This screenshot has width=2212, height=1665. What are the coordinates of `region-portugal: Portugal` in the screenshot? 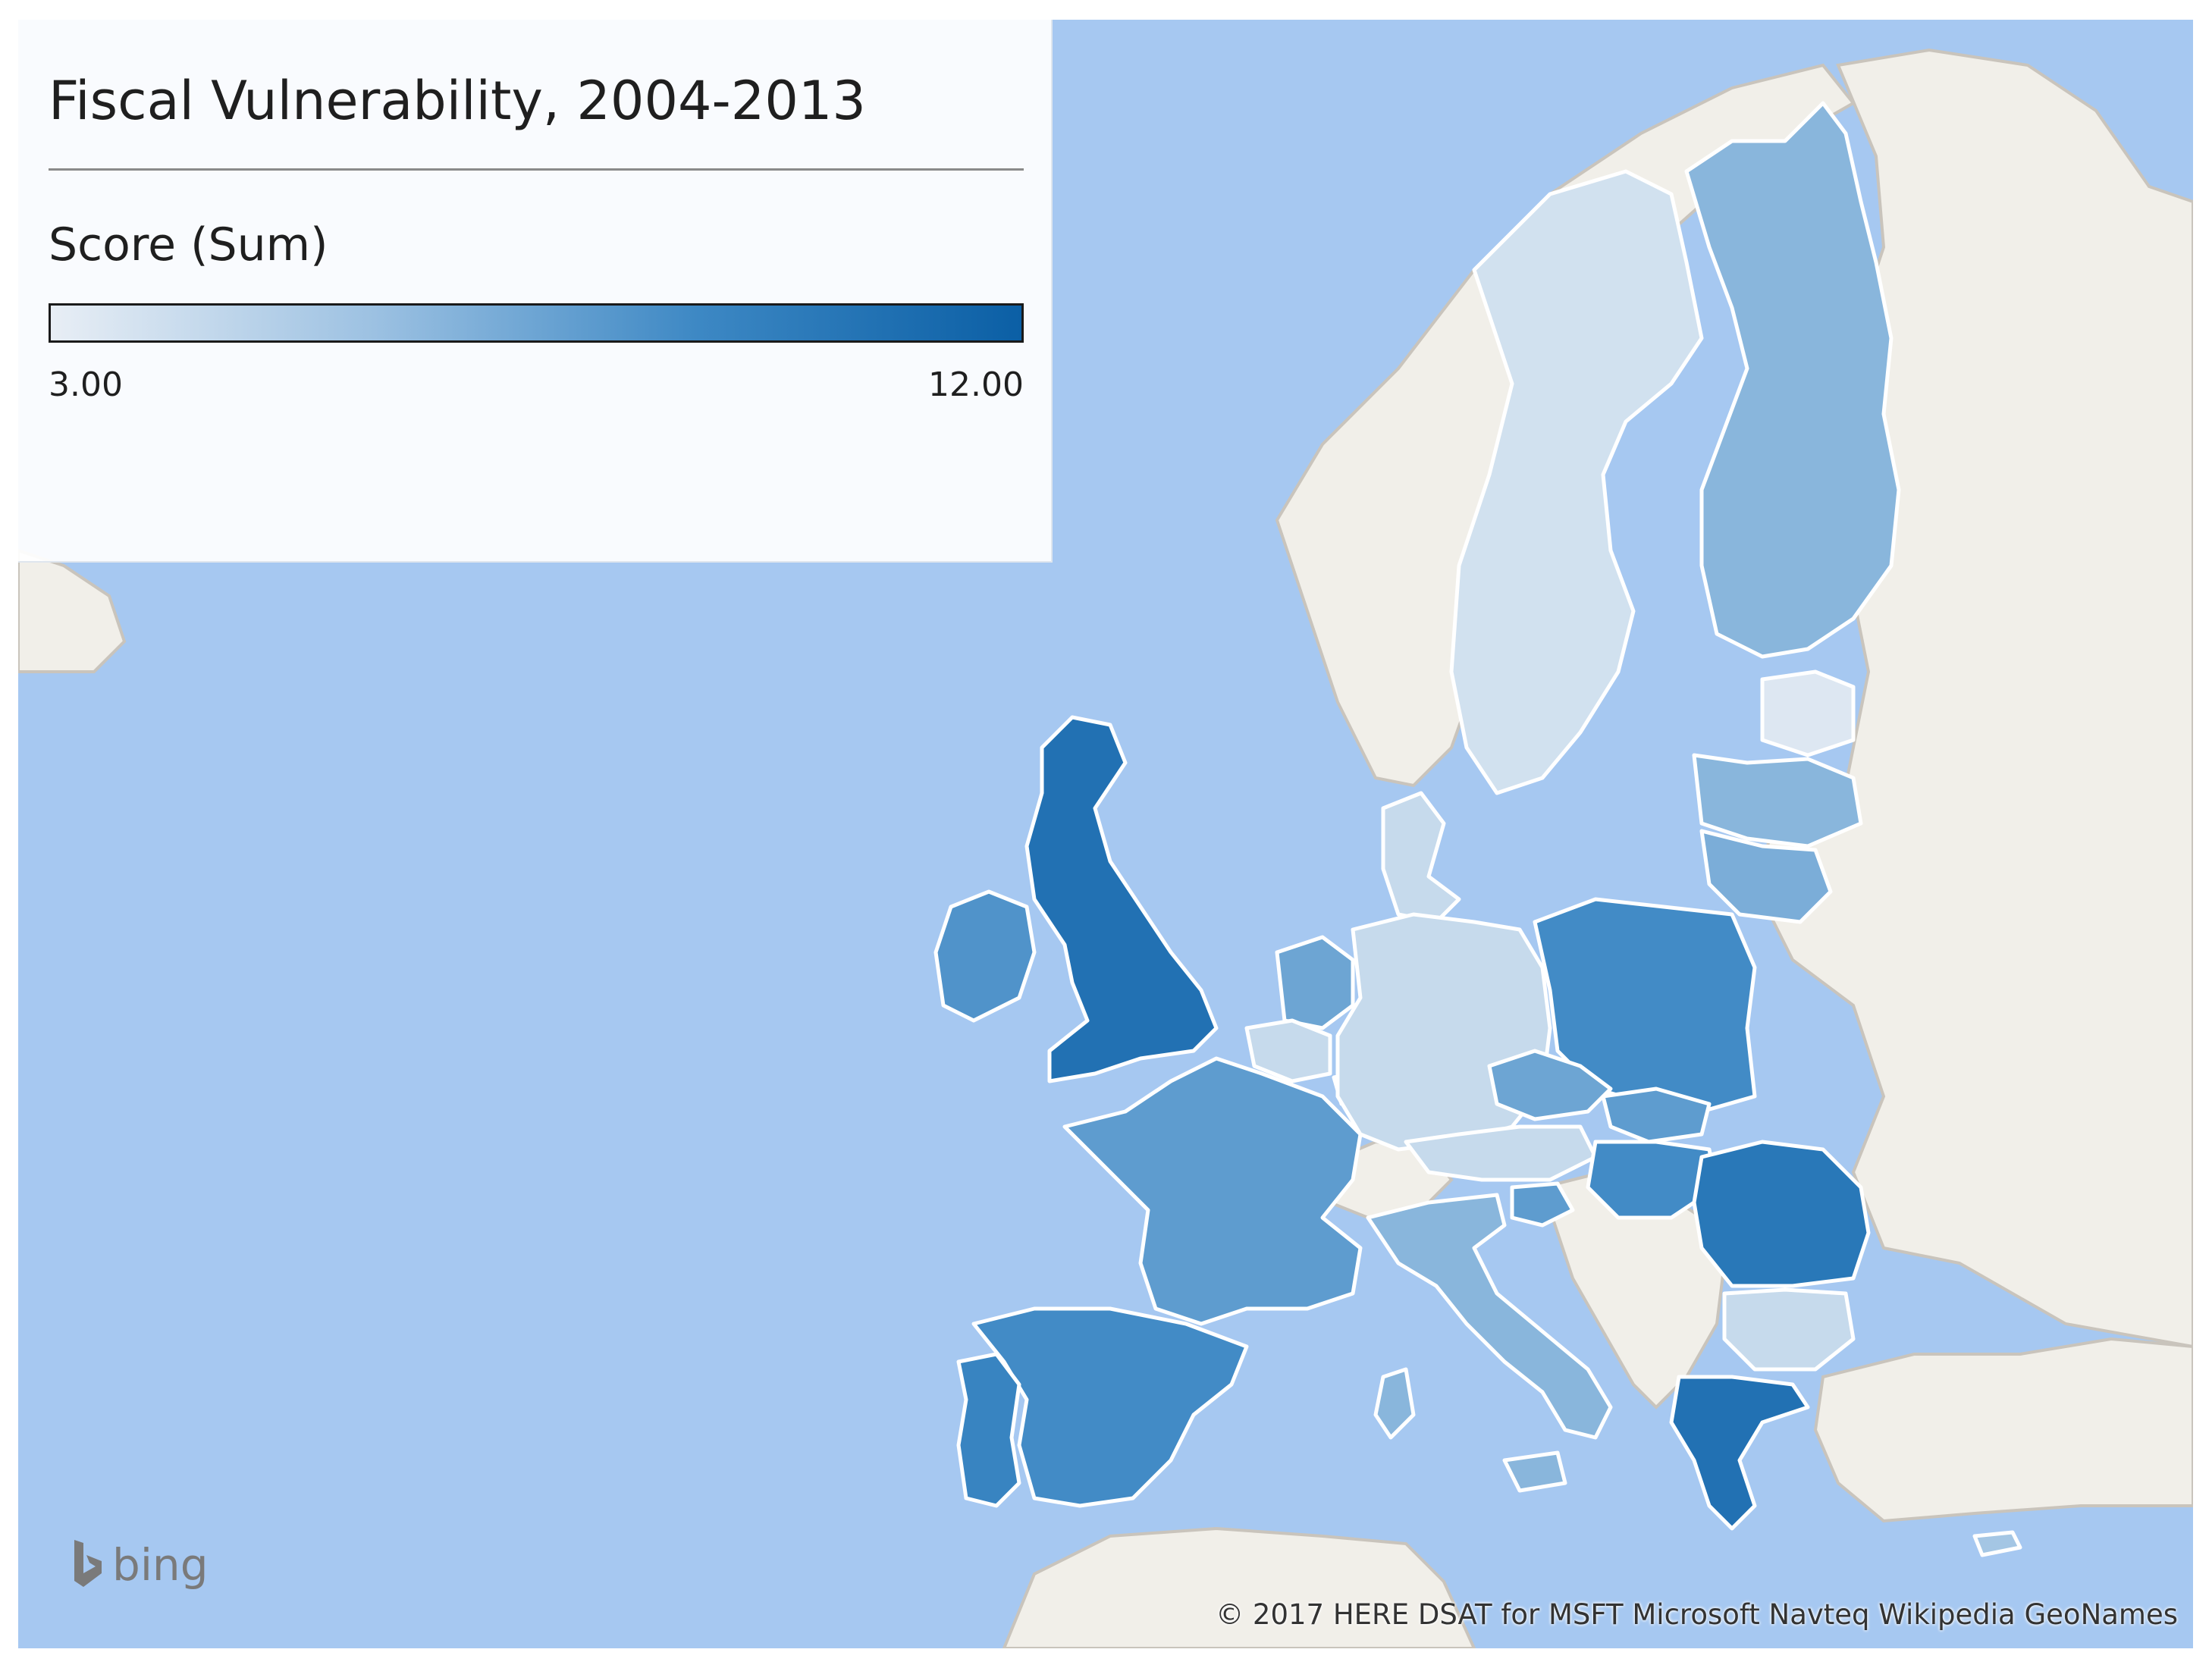 It's located at (988, 1430).